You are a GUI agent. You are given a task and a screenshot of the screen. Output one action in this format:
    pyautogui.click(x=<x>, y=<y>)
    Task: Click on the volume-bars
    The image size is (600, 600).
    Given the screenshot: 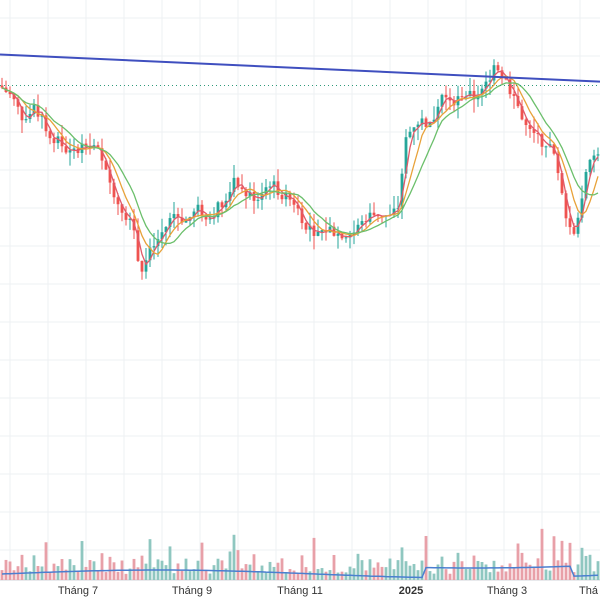 What is the action you would take?
    pyautogui.click(x=300, y=554)
    